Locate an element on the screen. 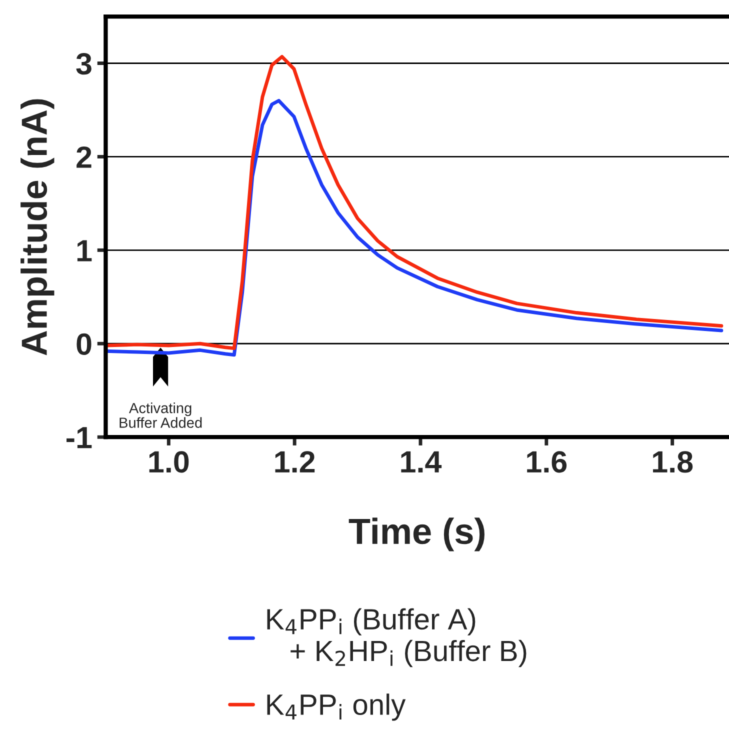 The height and width of the screenshot is (751, 729). x-tick-label: 1.2 is located at coordinates (295, 461).